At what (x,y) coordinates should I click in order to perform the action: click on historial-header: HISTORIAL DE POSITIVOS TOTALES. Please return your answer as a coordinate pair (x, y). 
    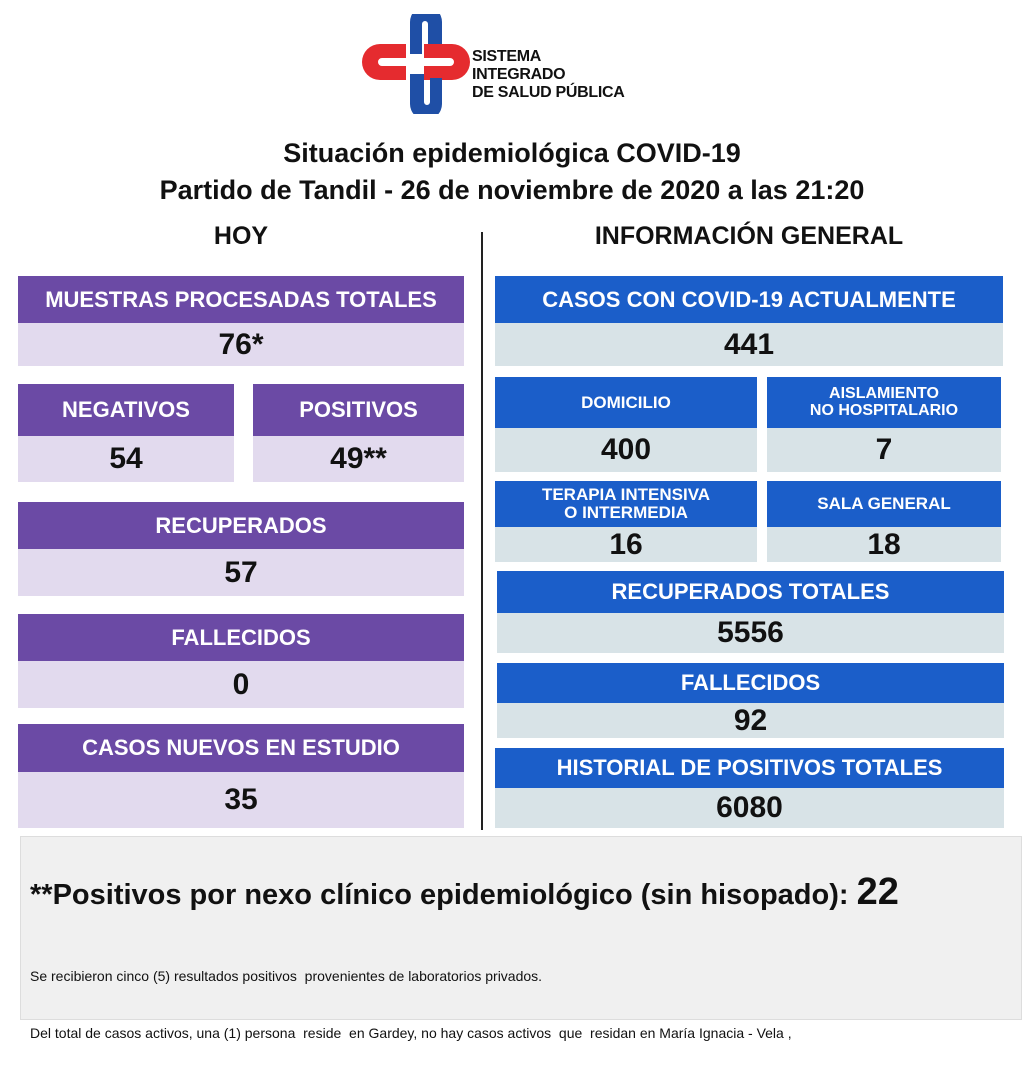
    Looking at the image, I should click on (749, 768).